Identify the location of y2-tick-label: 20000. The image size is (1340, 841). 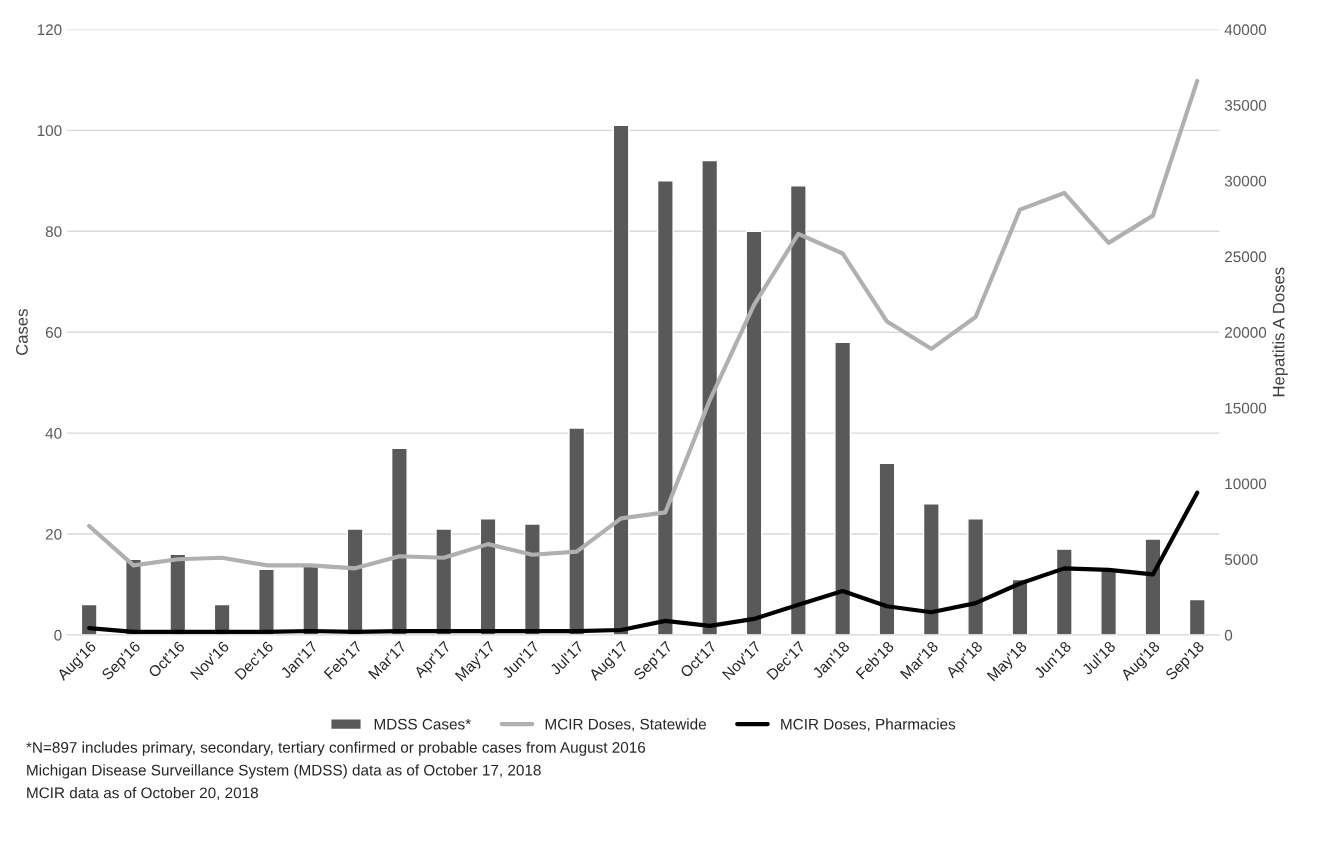
(1246, 332).